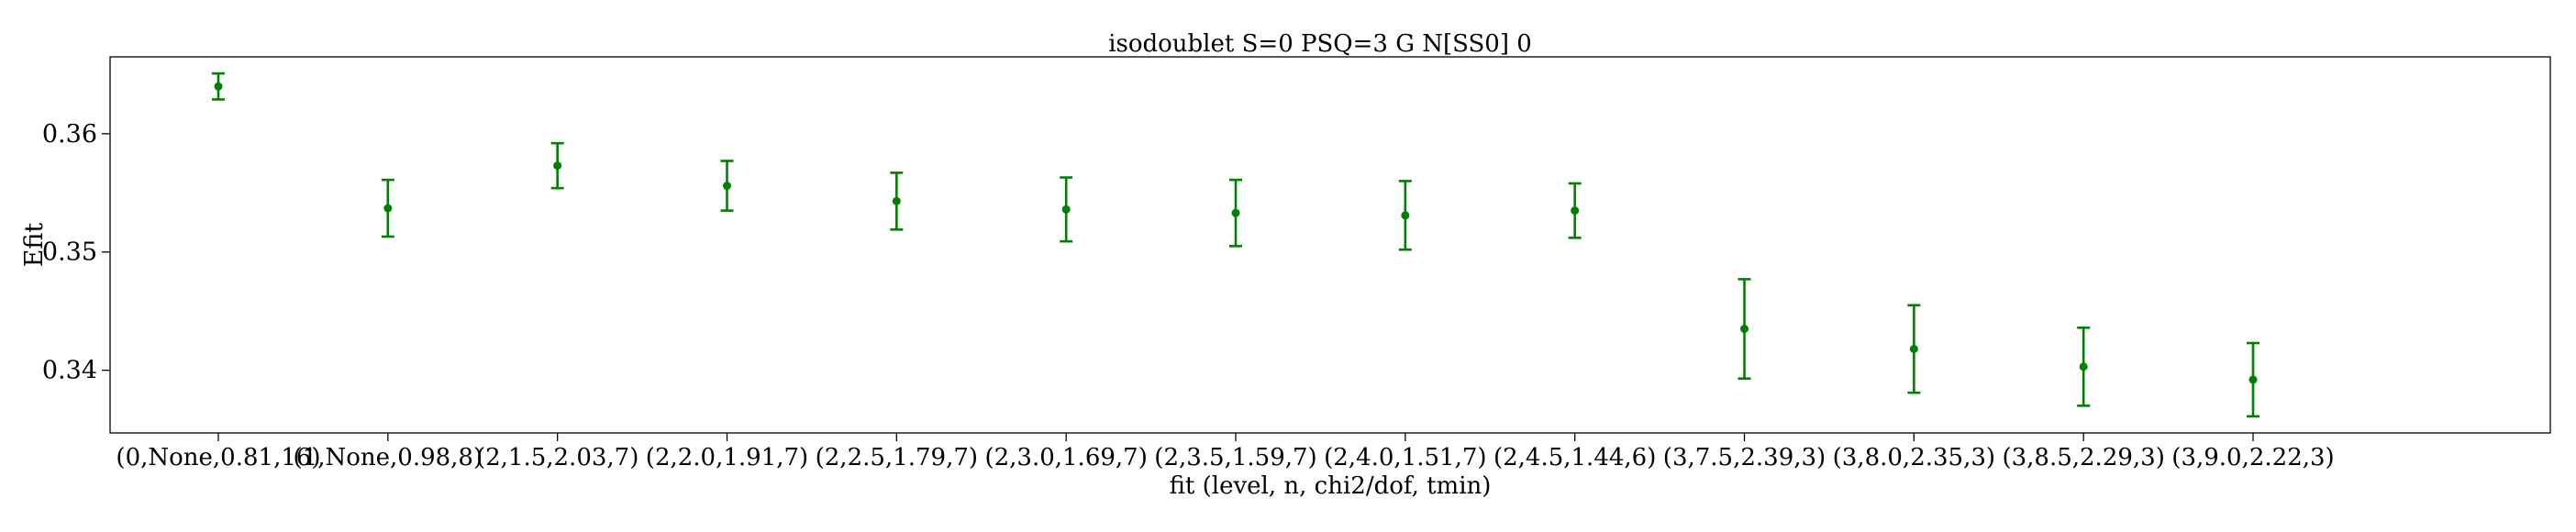  What do you see at coordinates (69, 371) in the screenshot?
I see `y-tick-label: 0.34` at bounding box center [69, 371].